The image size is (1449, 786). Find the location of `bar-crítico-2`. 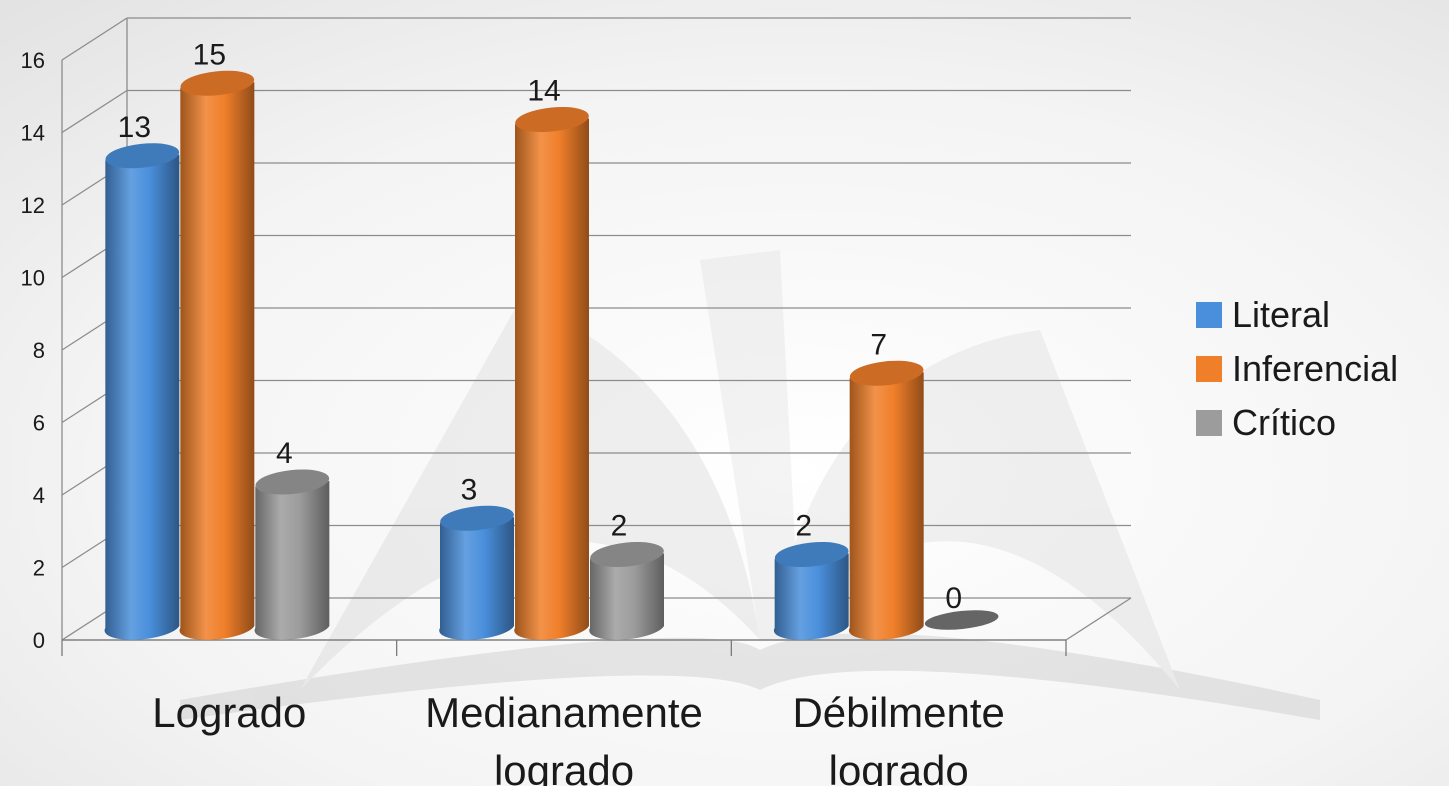

bar-crítico-2 is located at coordinates (961, 620).